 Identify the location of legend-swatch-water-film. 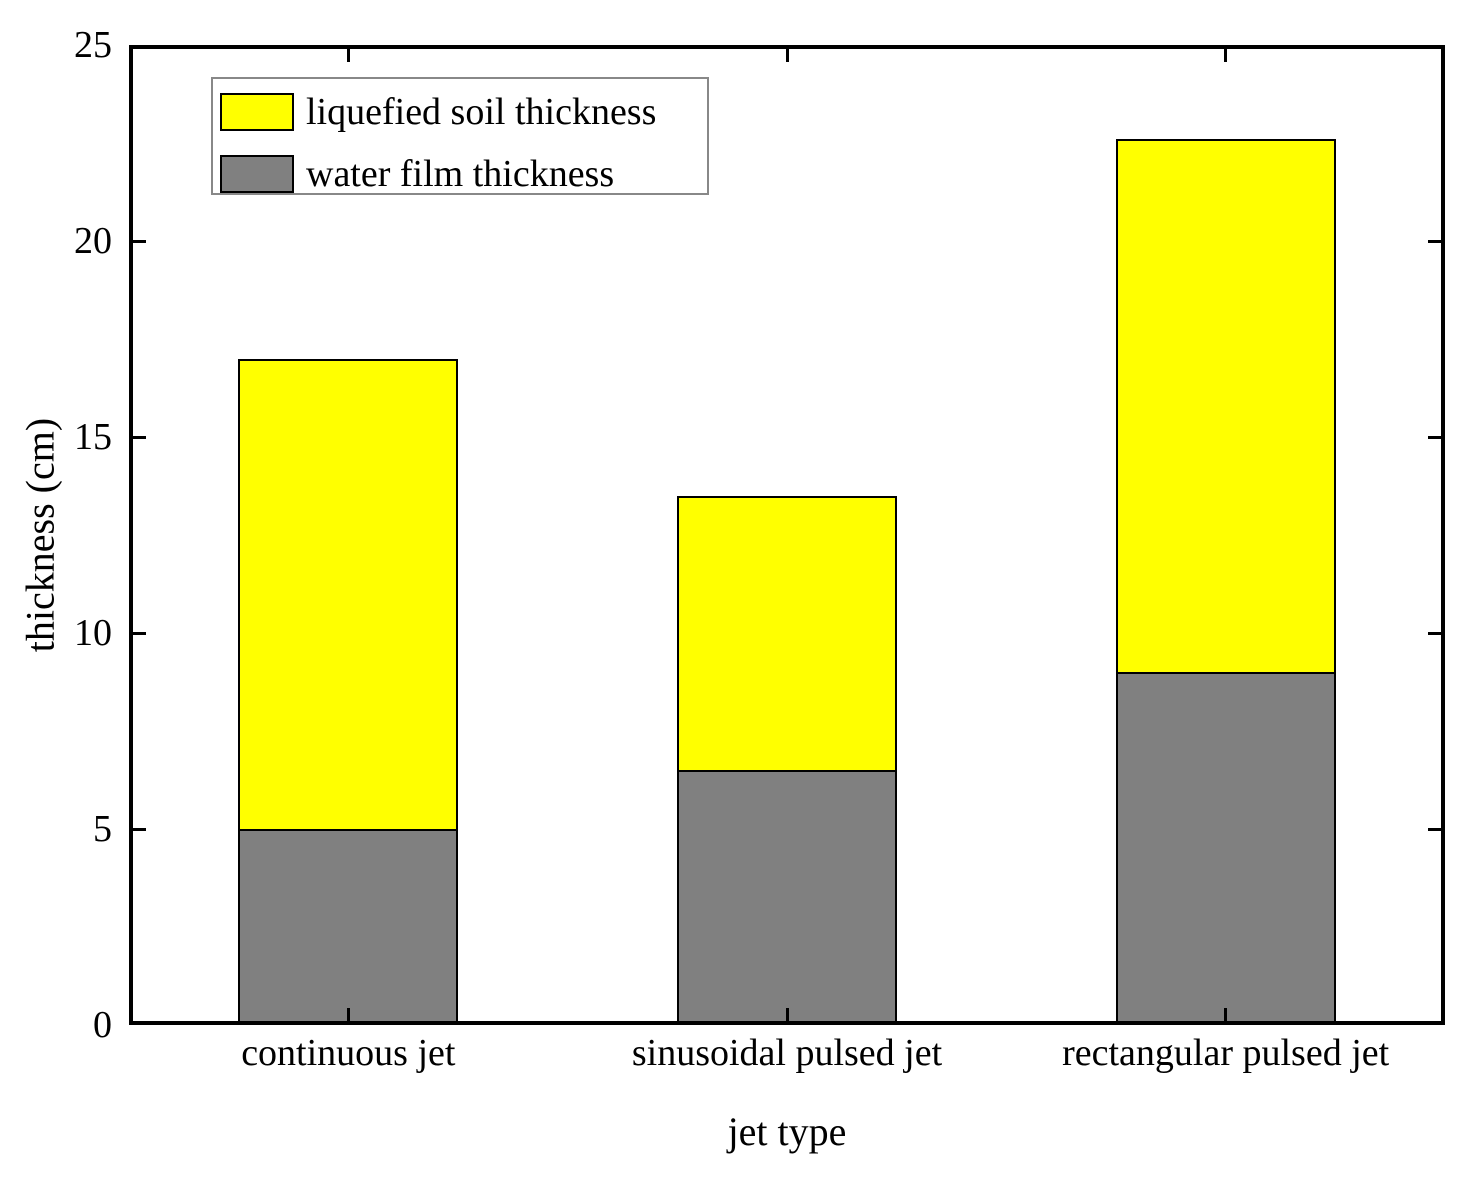
(257, 174).